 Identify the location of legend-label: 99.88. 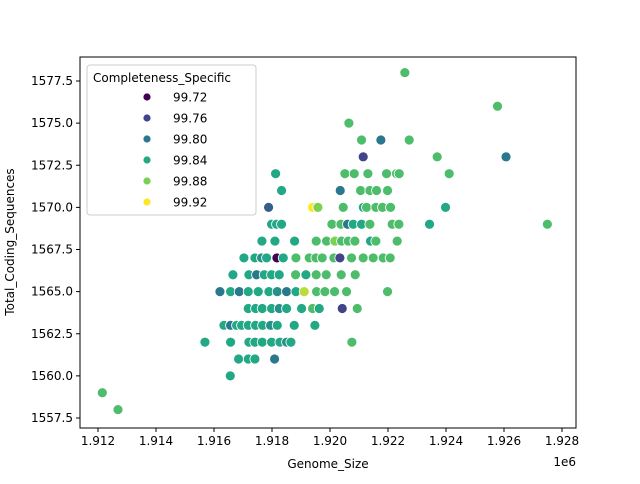
(190, 182).